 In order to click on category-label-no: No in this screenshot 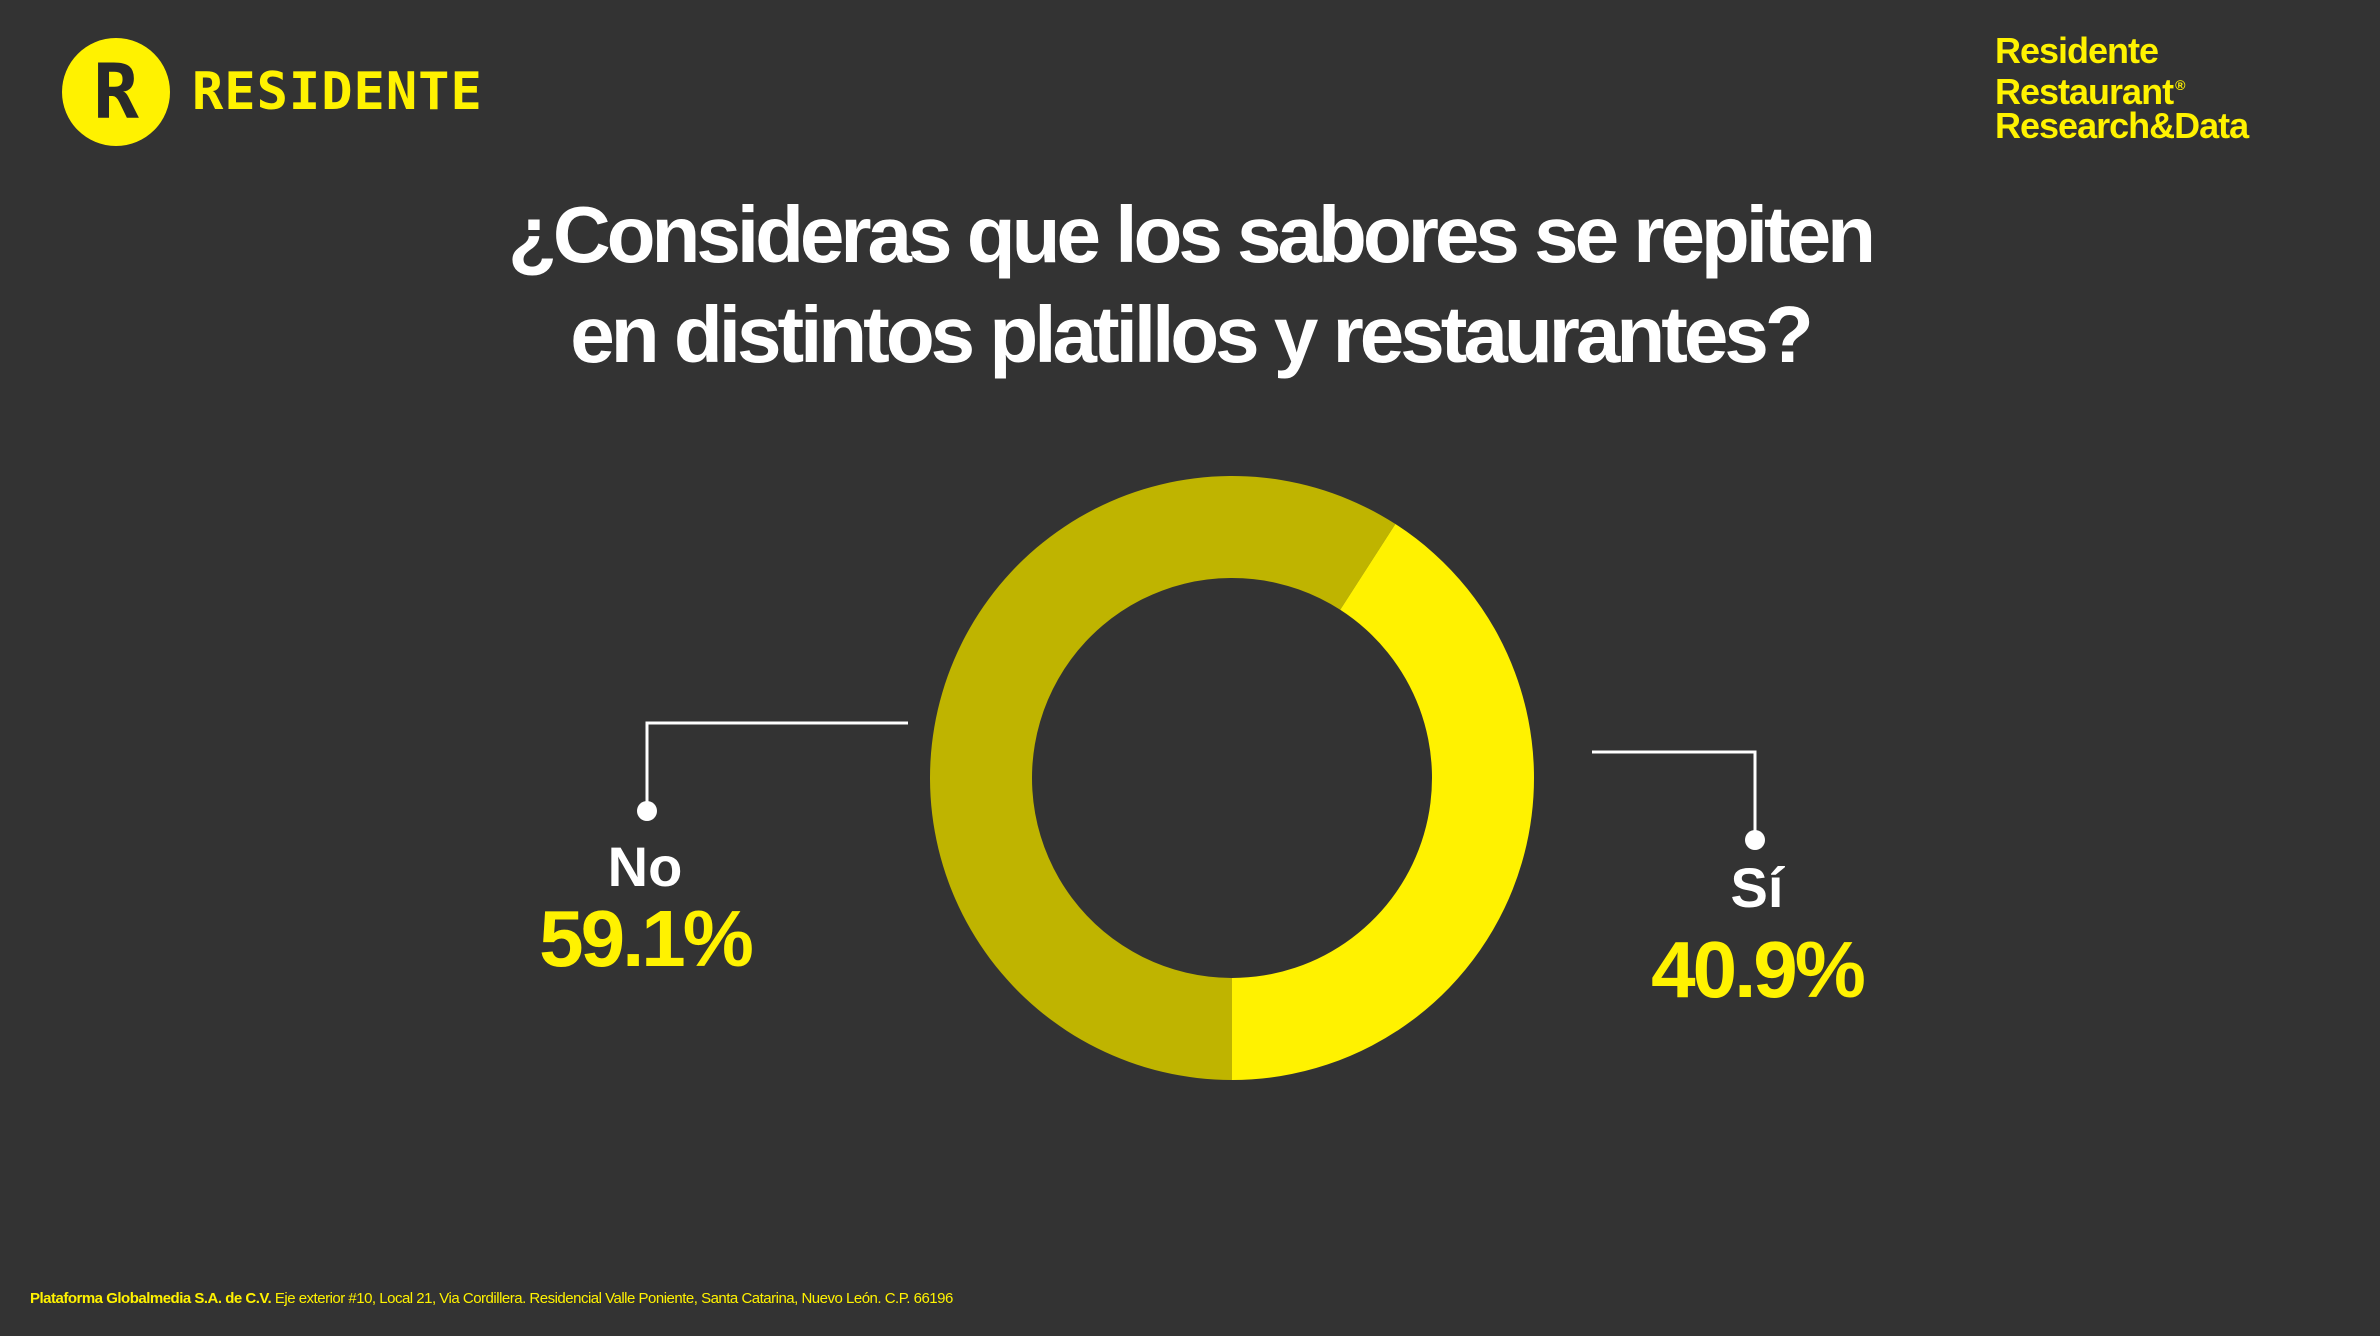, I will do `click(645, 866)`.